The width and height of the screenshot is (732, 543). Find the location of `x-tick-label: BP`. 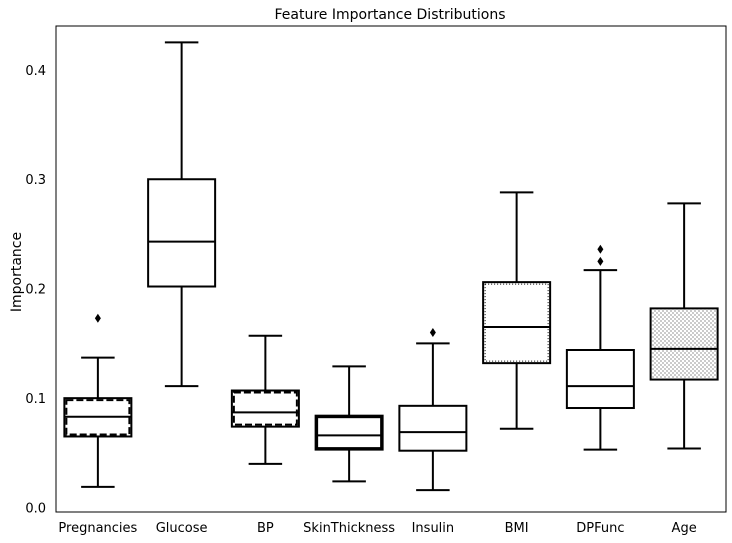

x-tick-label: BP is located at coordinates (265, 528).